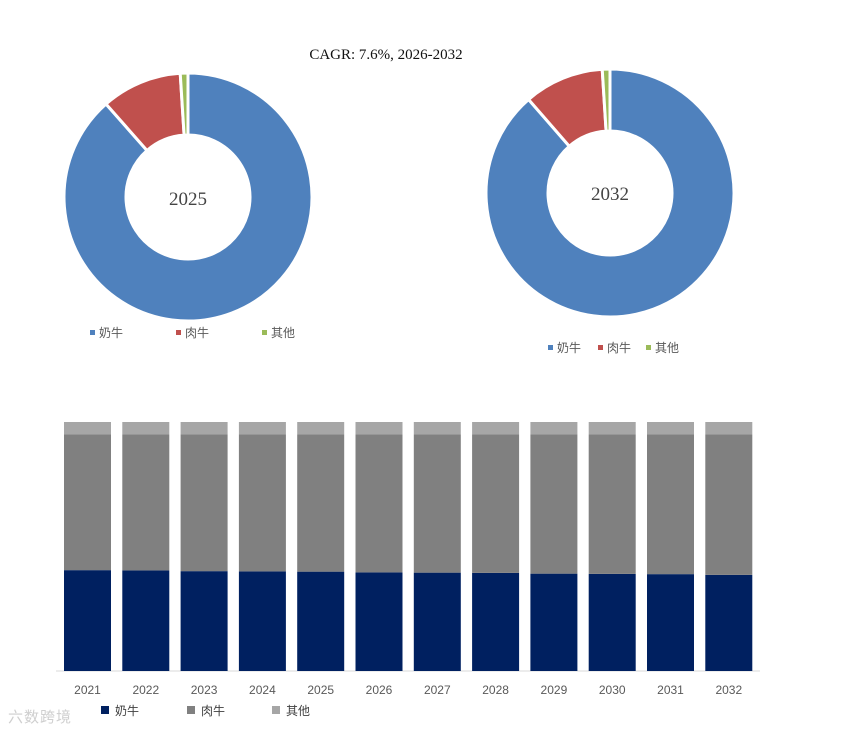  I want to click on donut-legend-2032: 奶牛 肉牛 其他, so click(613, 347).